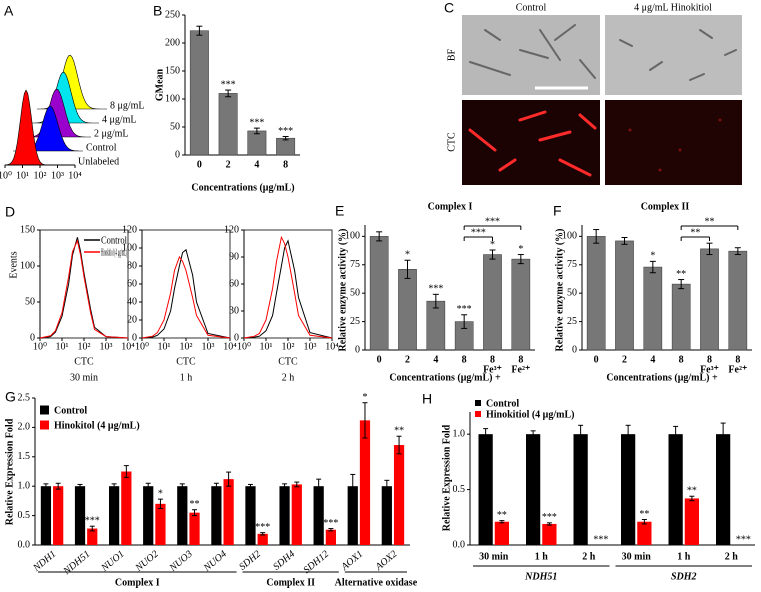  Describe the element at coordinates (332, 346) in the screenshot. I see `x-tick-label: 10⁴` at that location.